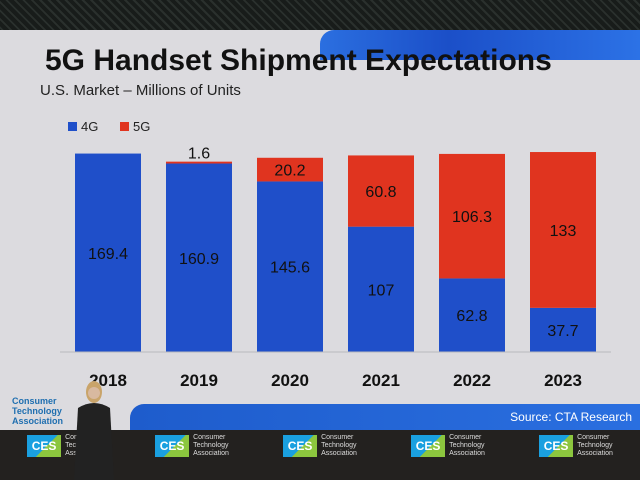  I want to click on data-label-5g-2022: 106.3, so click(472, 217).